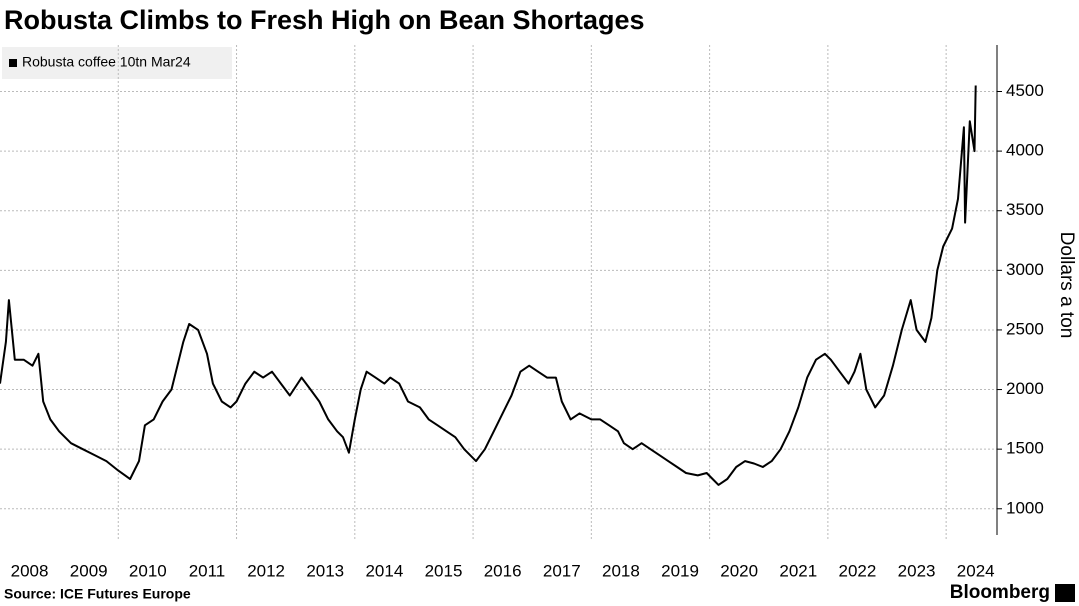 The height and width of the screenshot is (606, 1079). What do you see at coordinates (106, 62) in the screenshot?
I see `legend-label: Robusta coffee 10tn Mar24` at bounding box center [106, 62].